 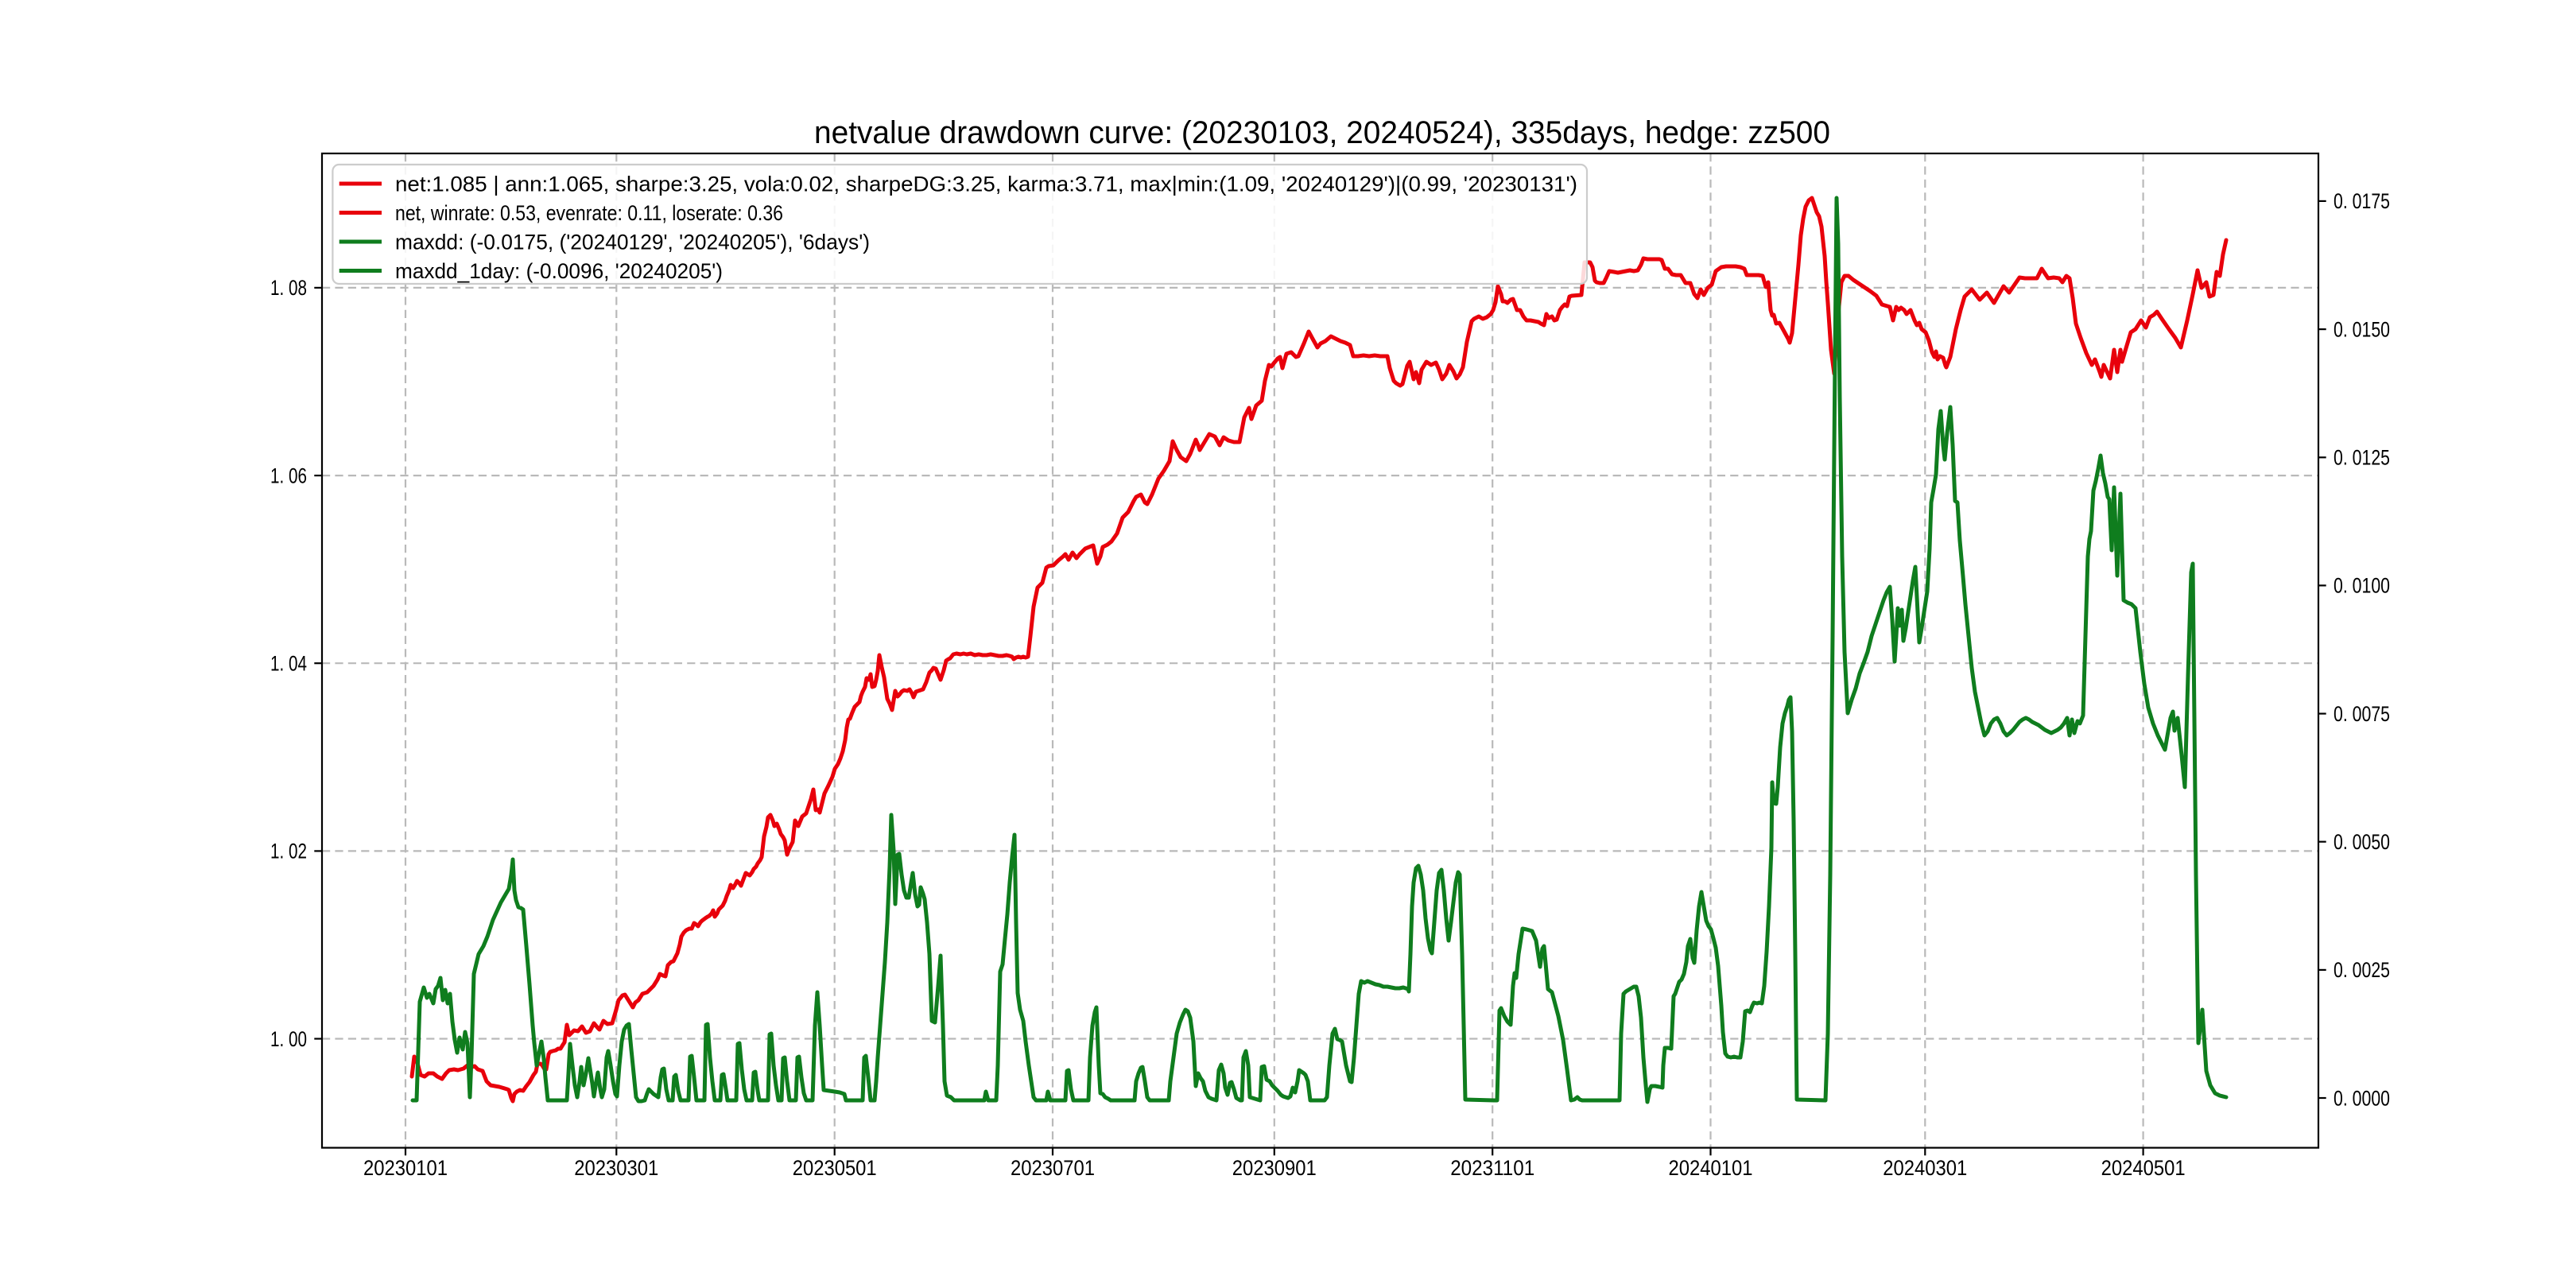 I want to click on svg-text: 0. 0000, so click(x=2362, y=1098).